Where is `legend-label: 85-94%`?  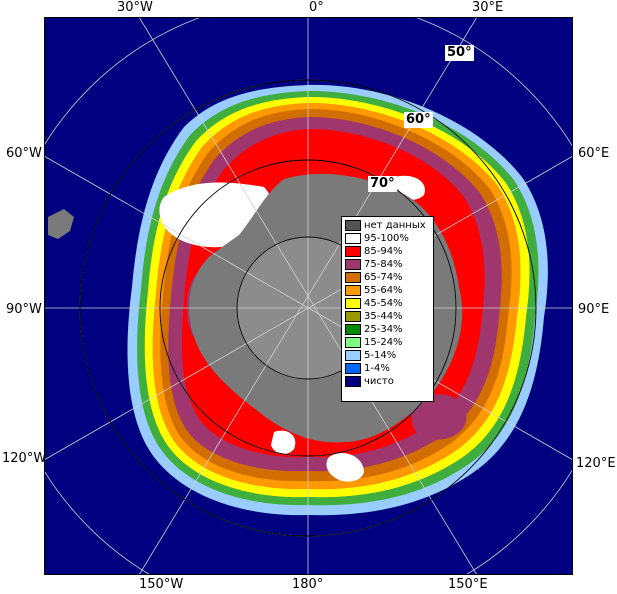
legend-label: 85-94% is located at coordinates (383, 251).